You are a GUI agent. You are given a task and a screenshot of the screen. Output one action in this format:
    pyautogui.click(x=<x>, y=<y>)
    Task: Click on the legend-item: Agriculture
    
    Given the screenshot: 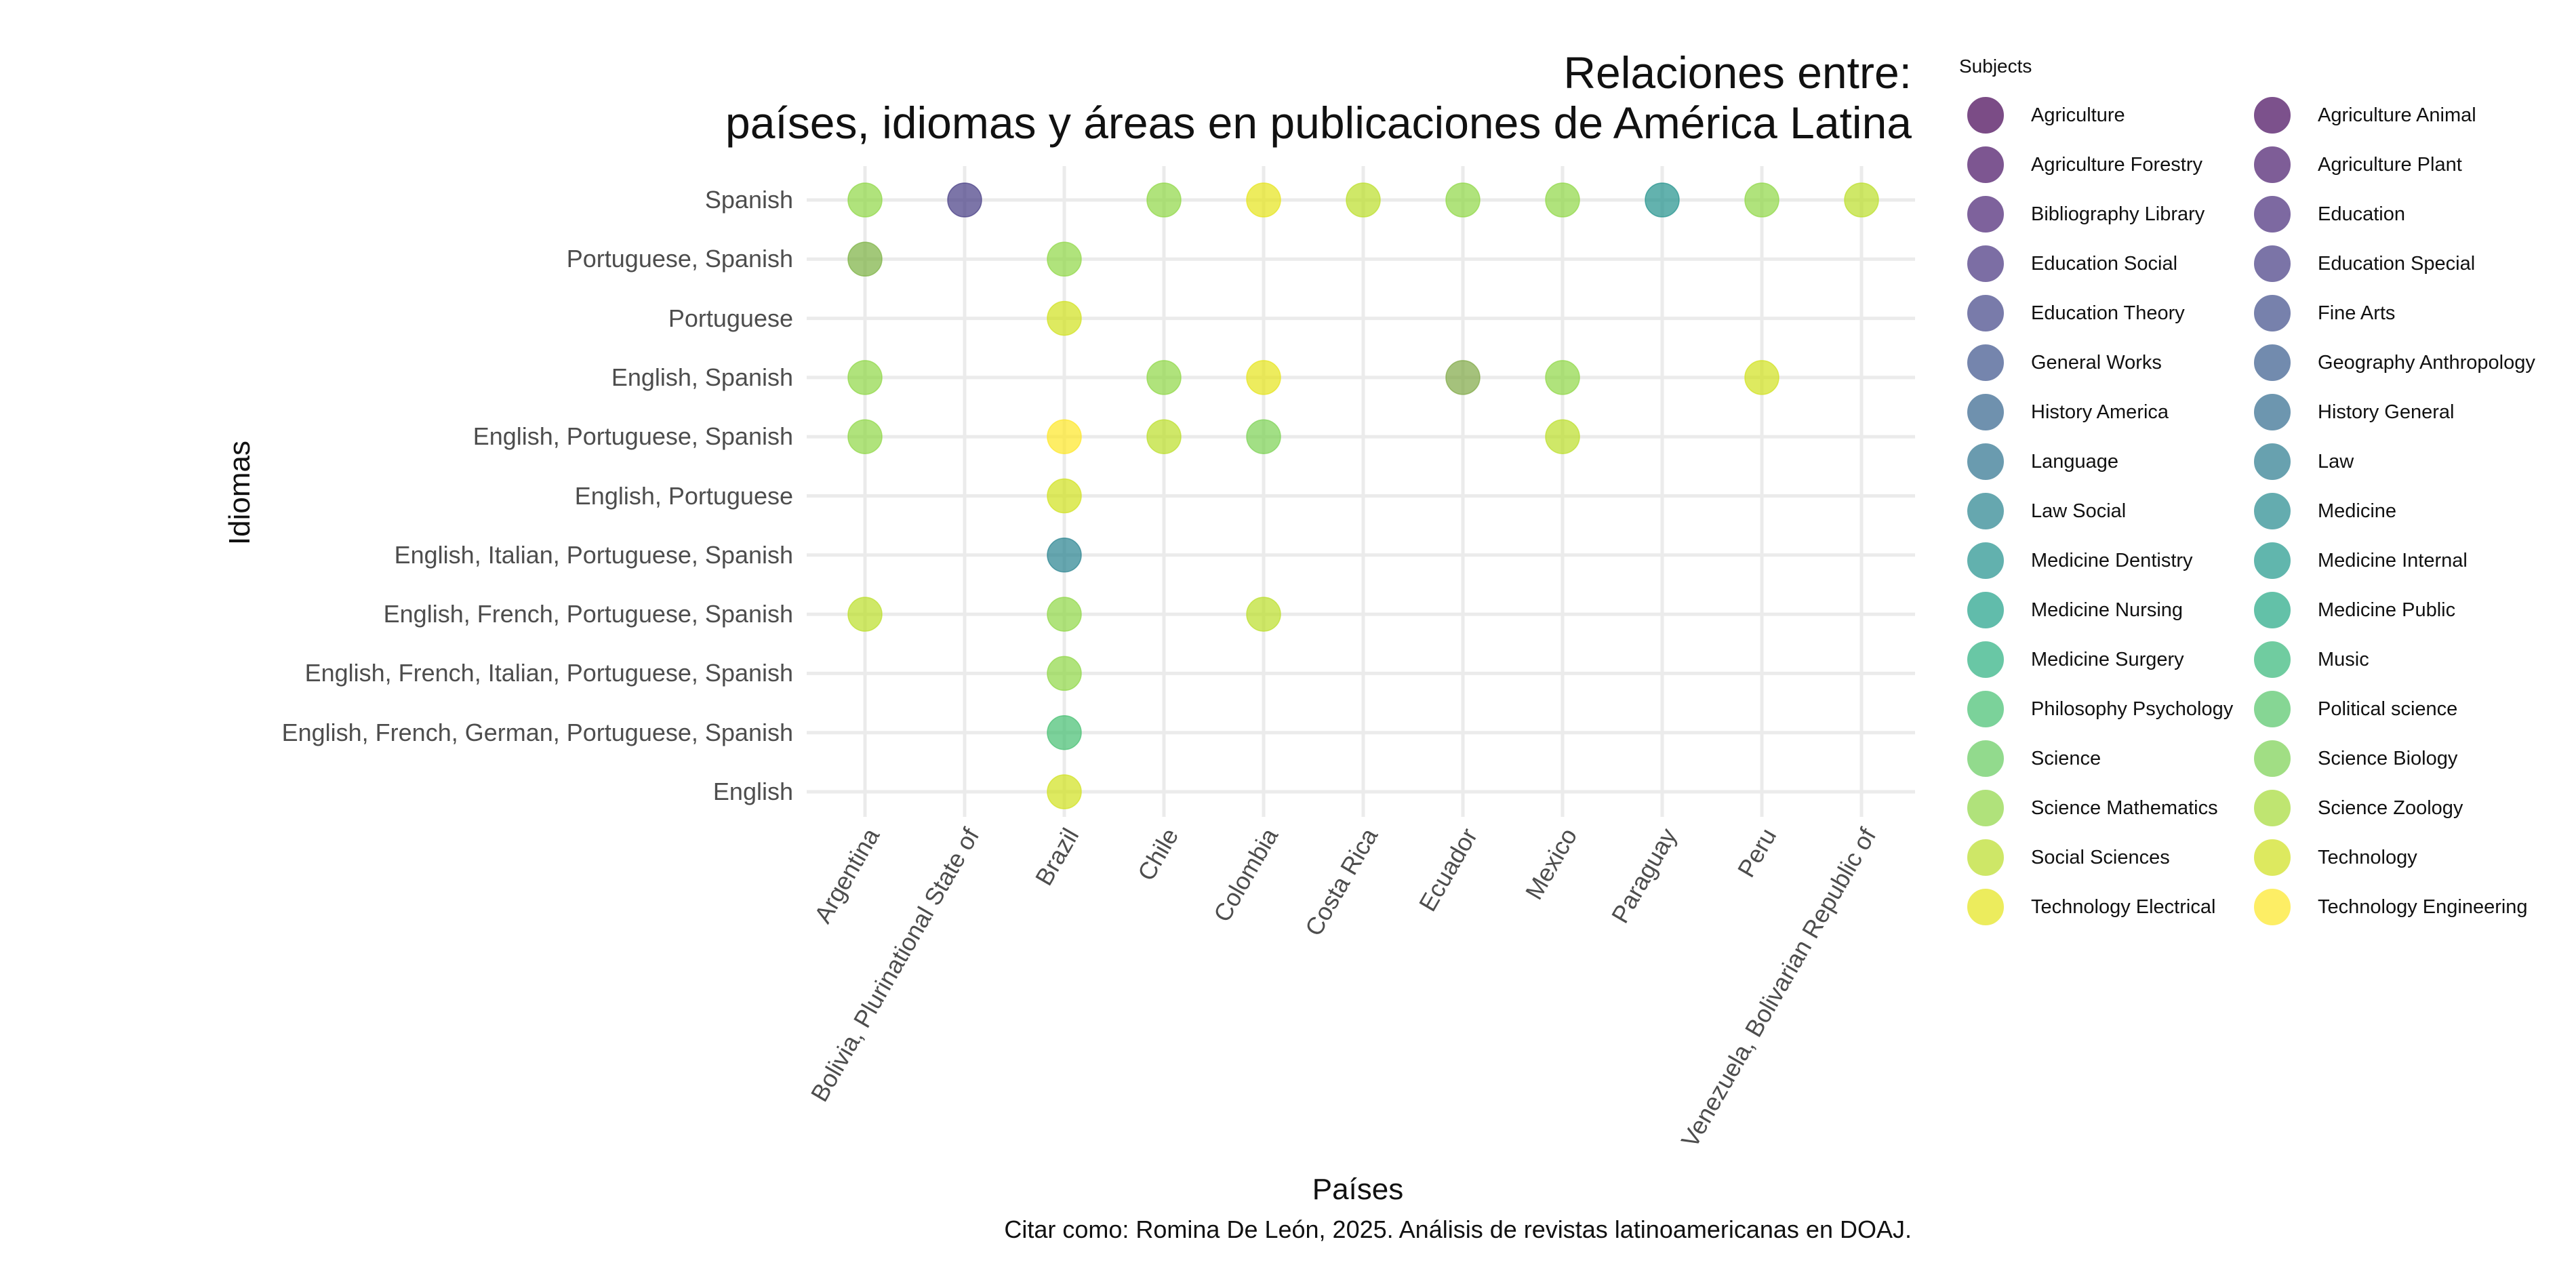 What is the action you would take?
    pyautogui.click(x=2046, y=115)
    